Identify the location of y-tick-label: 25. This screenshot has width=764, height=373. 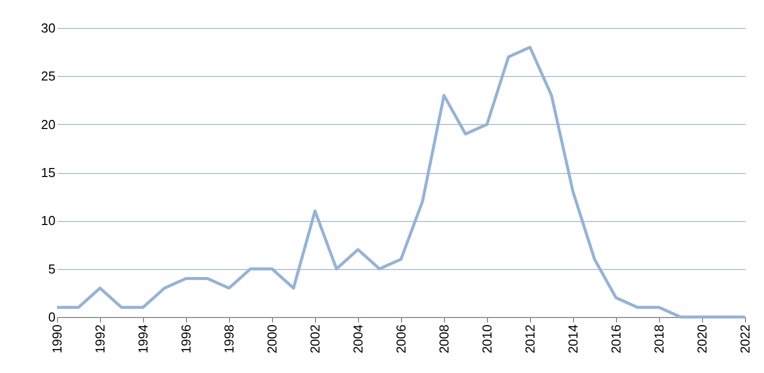
(48, 76).